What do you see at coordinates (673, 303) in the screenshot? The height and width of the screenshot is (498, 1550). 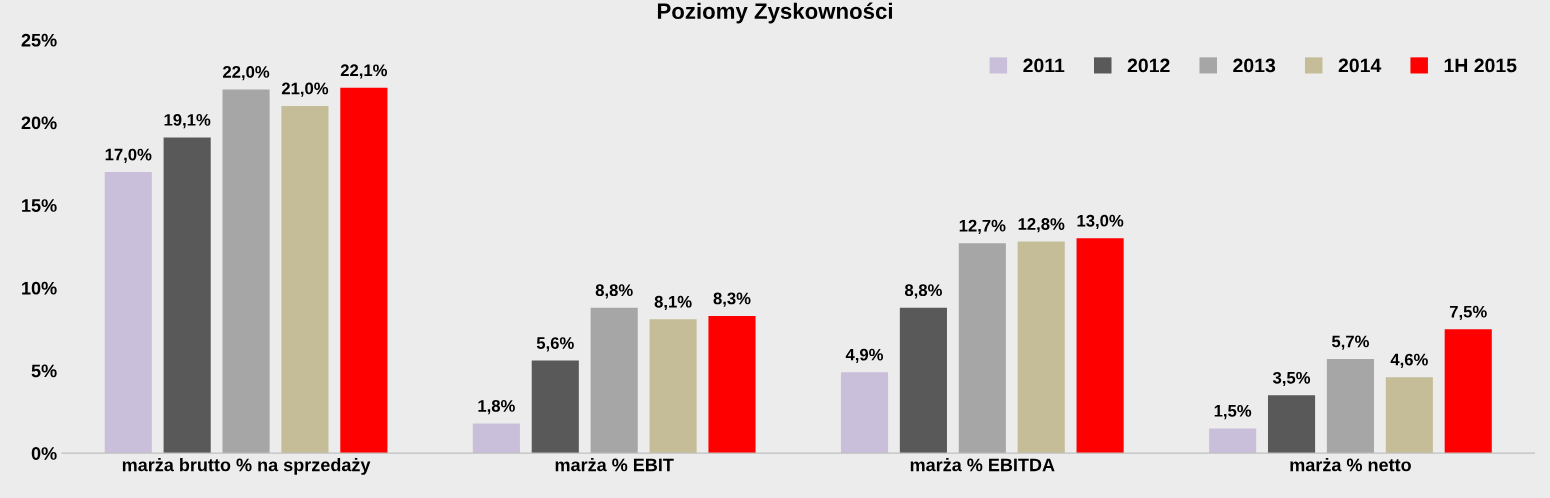 I see `data-label: 8,1%` at bounding box center [673, 303].